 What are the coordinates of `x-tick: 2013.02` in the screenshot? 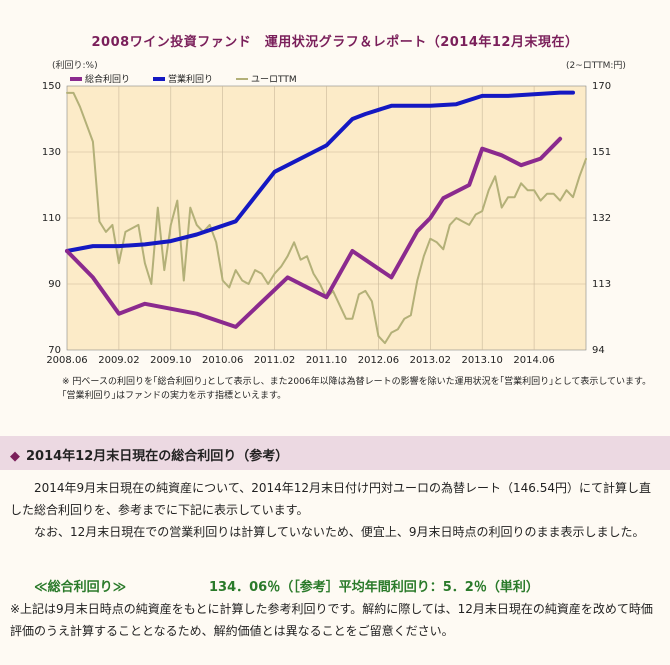 It's located at (430, 360).